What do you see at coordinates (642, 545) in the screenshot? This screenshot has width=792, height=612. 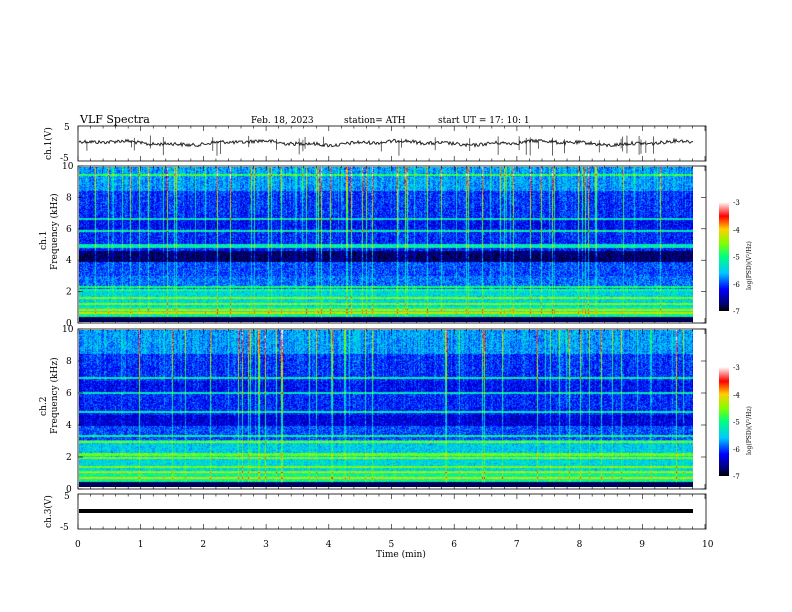 I see `x-tick-label: 9` at bounding box center [642, 545].